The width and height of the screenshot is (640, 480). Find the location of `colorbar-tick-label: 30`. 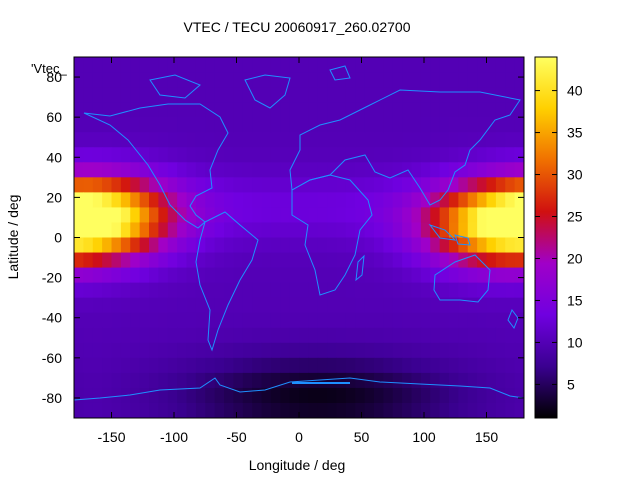

colorbar-tick-label: 30 is located at coordinates (575, 175).